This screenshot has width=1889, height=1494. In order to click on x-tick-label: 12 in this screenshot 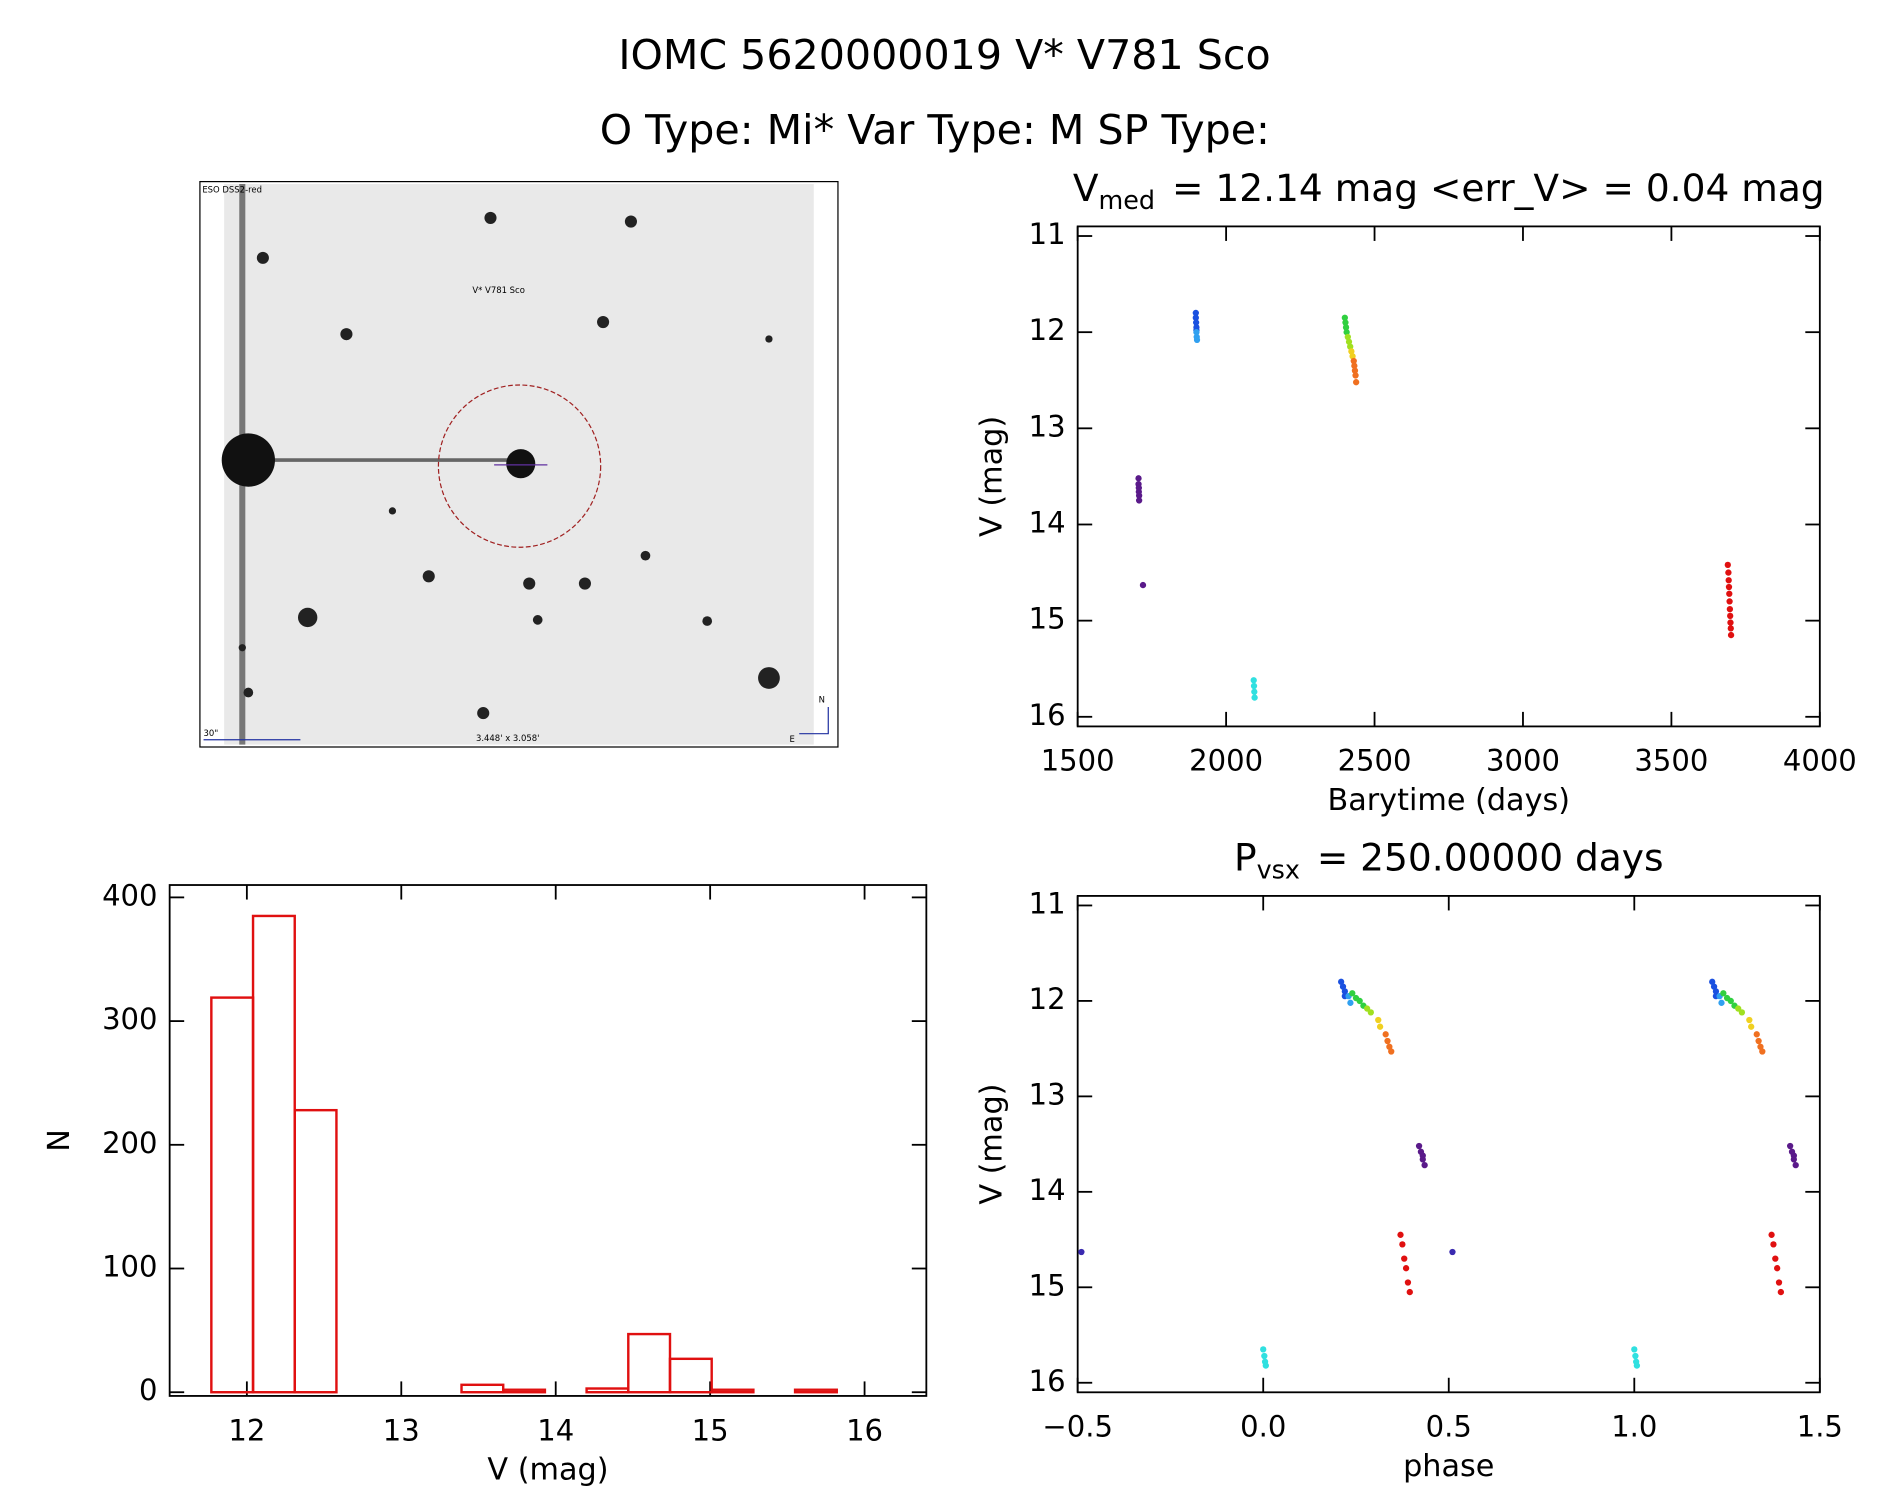, I will do `click(246, 1430)`.